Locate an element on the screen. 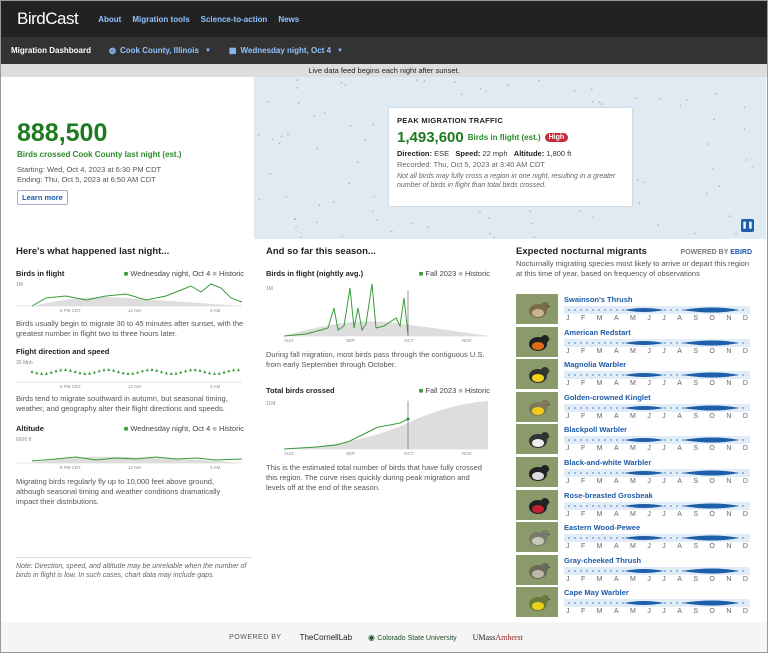 The width and height of the screenshot is (768, 653). species-name: Swainson's Thrush is located at coordinates (598, 299).